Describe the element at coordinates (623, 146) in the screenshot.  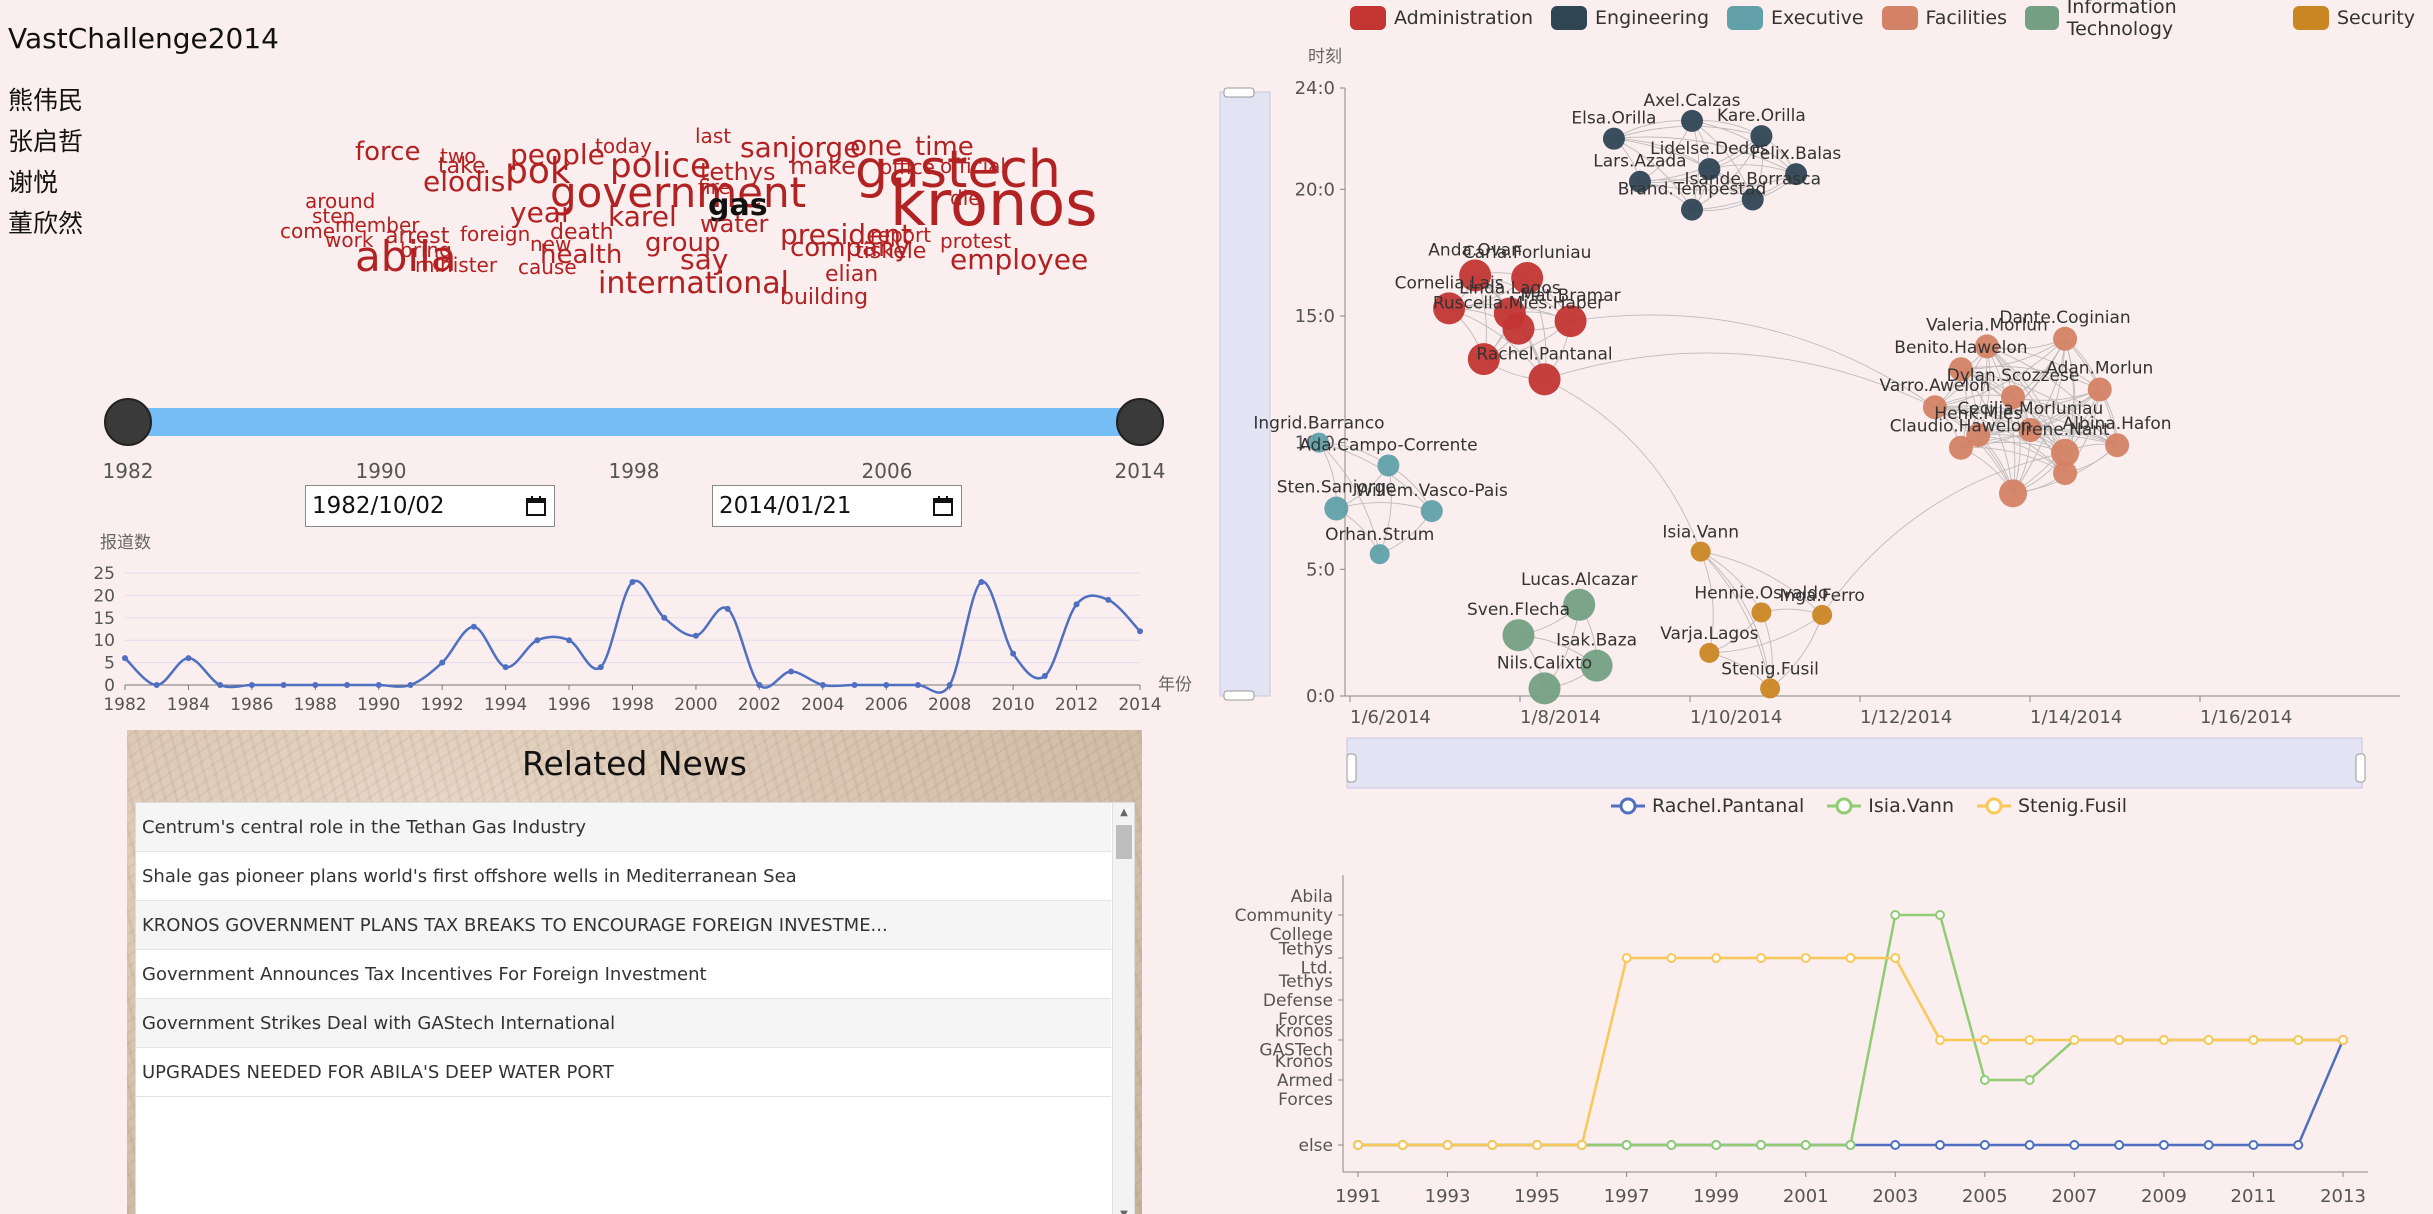
I see `word-cloud-word: today` at that location.